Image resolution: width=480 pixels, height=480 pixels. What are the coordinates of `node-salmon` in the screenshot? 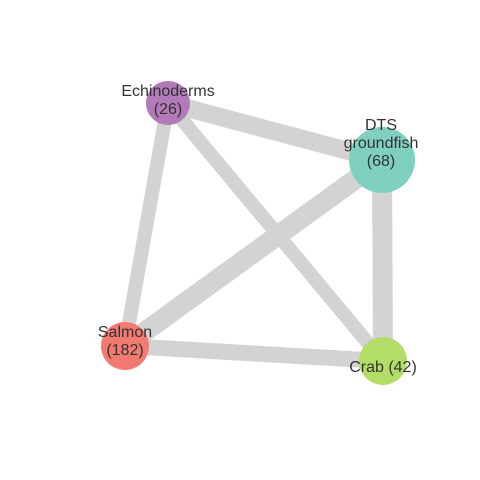 It's located at (125, 346).